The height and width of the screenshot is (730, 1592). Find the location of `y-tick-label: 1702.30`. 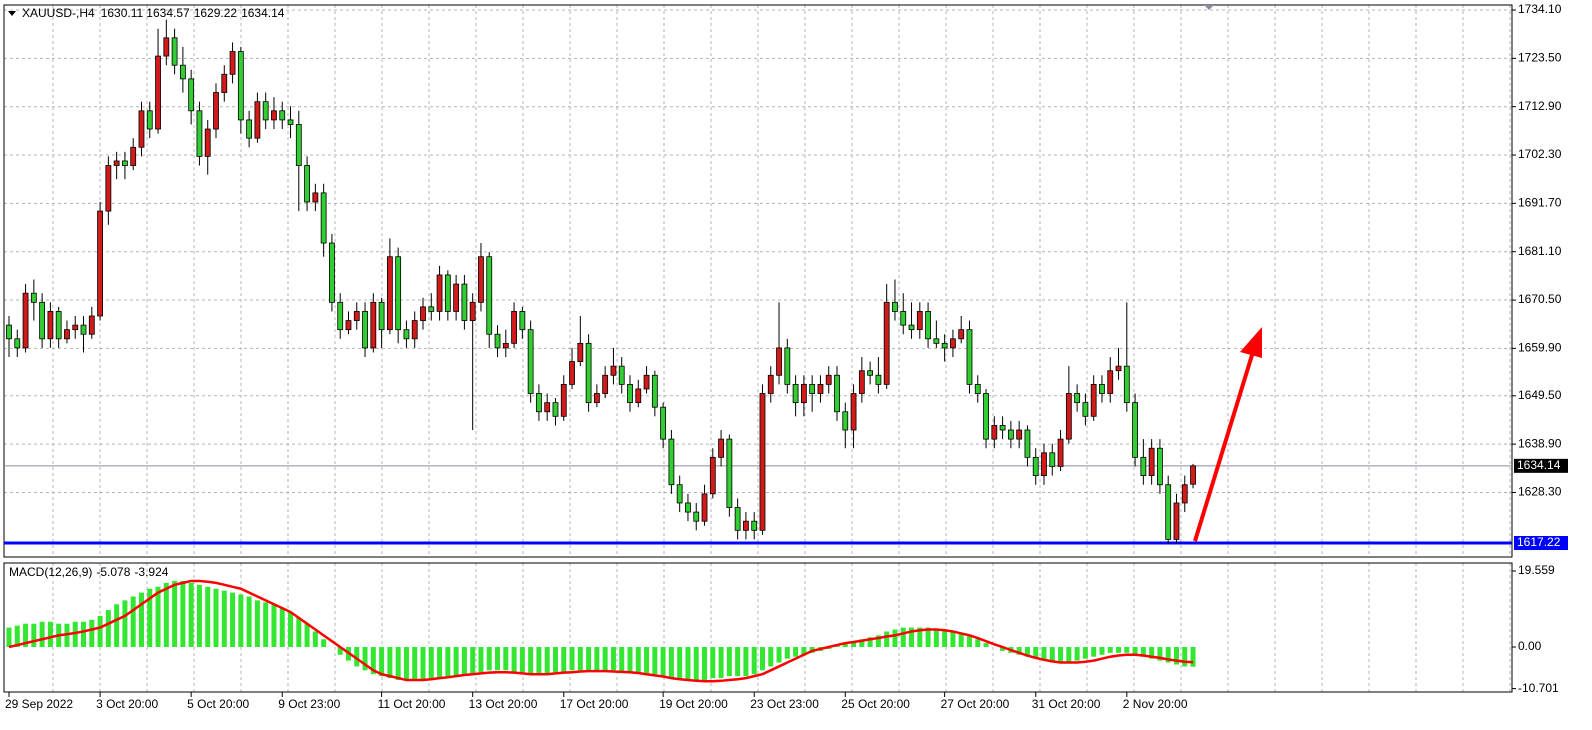

y-tick-label: 1702.30 is located at coordinates (1540, 154).